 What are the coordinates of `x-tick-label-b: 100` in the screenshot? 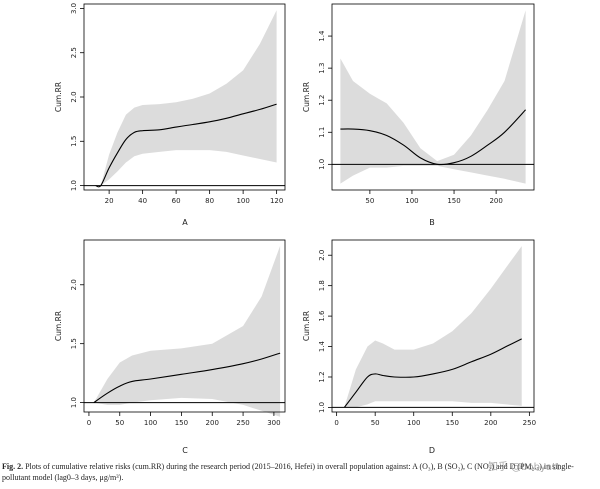 It's located at (411, 201).